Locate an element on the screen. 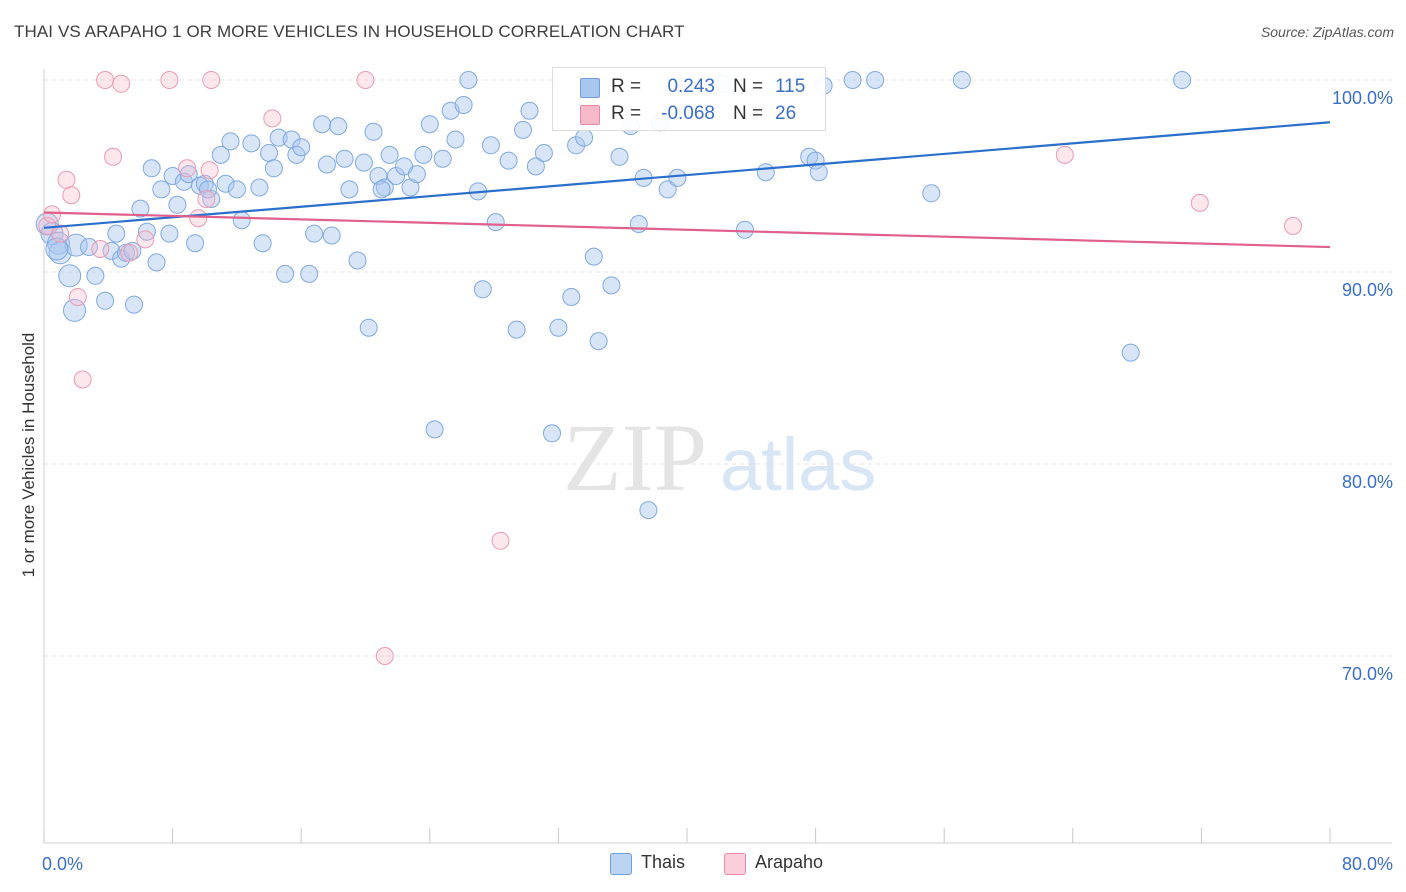 This screenshot has height=892, width=1406. x-tick-label-max: 80.0% is located at coordinates (1367, 864).